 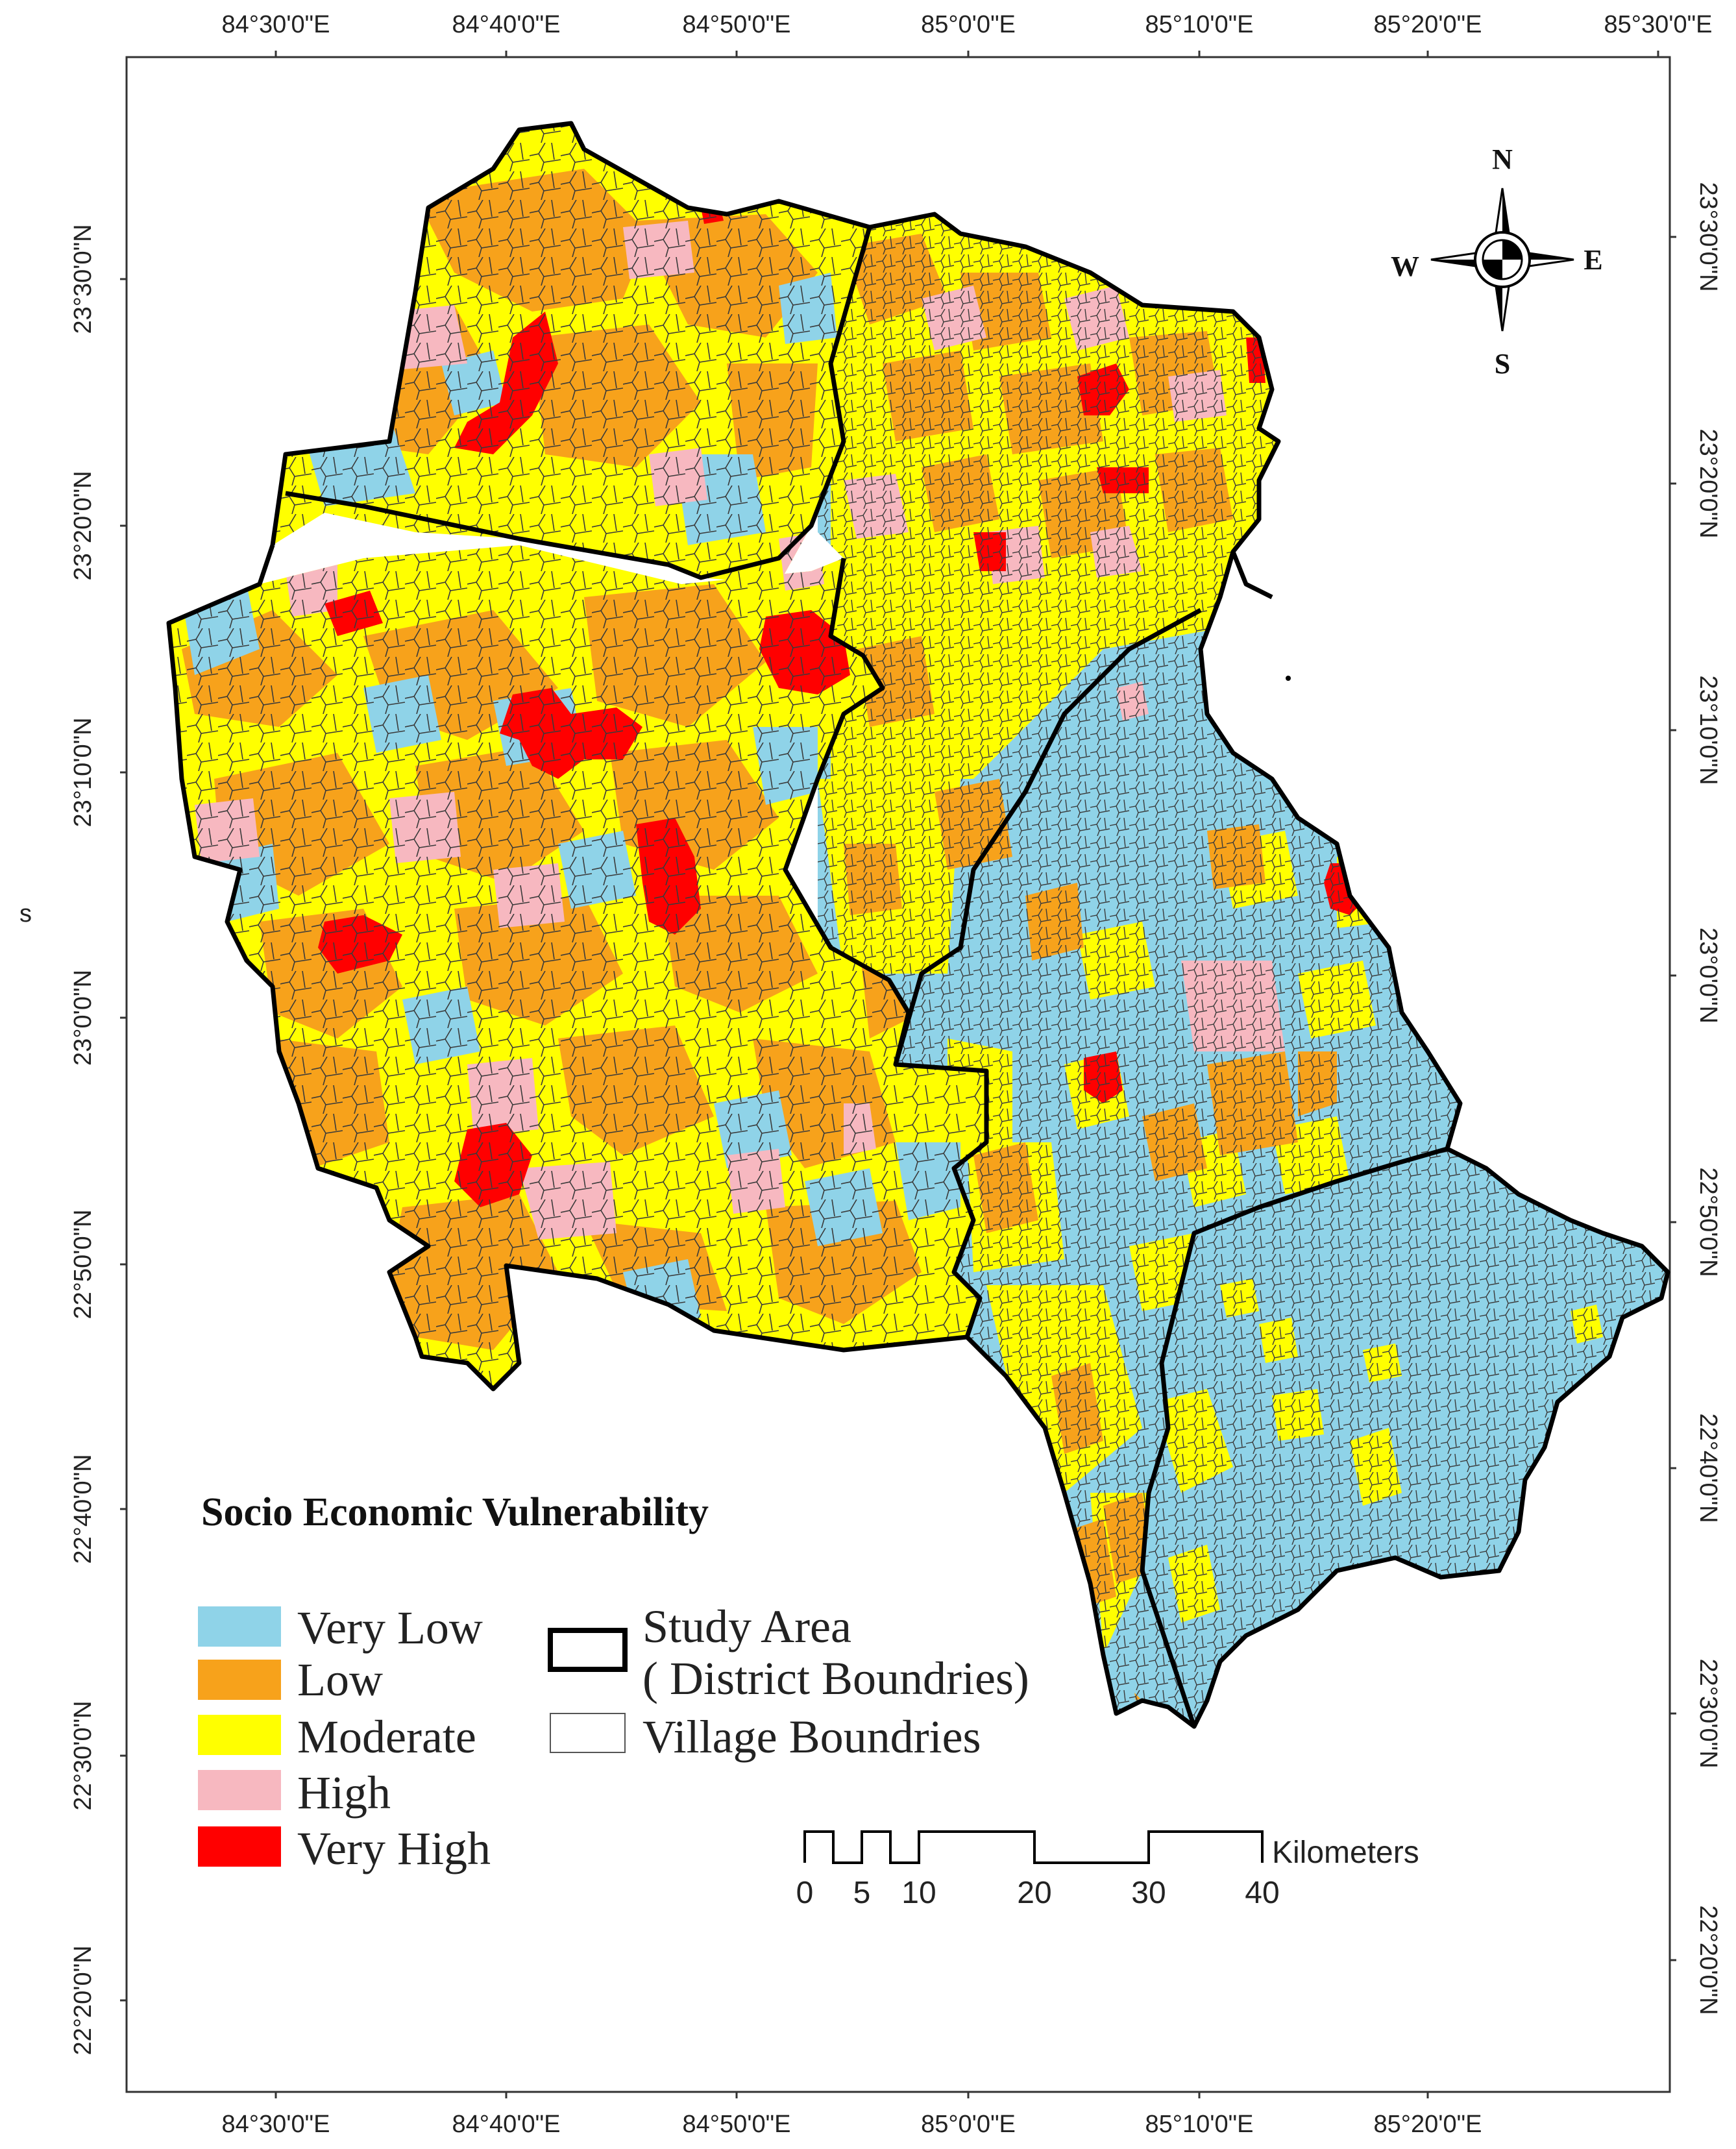 What do you see at coordinates (276, 24) in the screenshot?
I see `lon-label-top: 84°30'0"E` at bounding box center [276, 24].